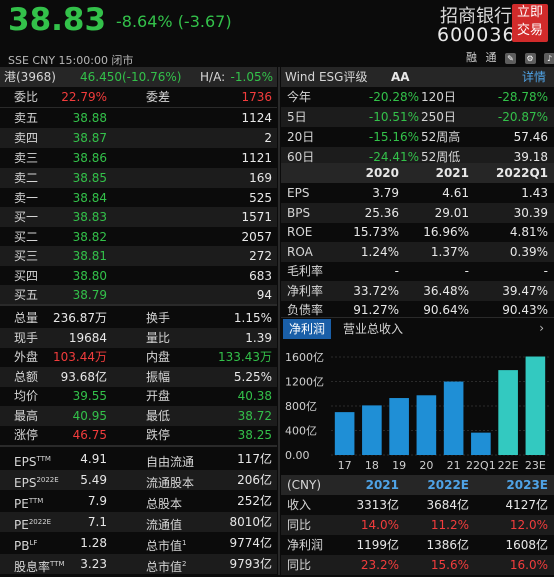 This screenshot has width=554, height=577. I want to click on valuation-label-suffix: 2022E, so click(40, 522).